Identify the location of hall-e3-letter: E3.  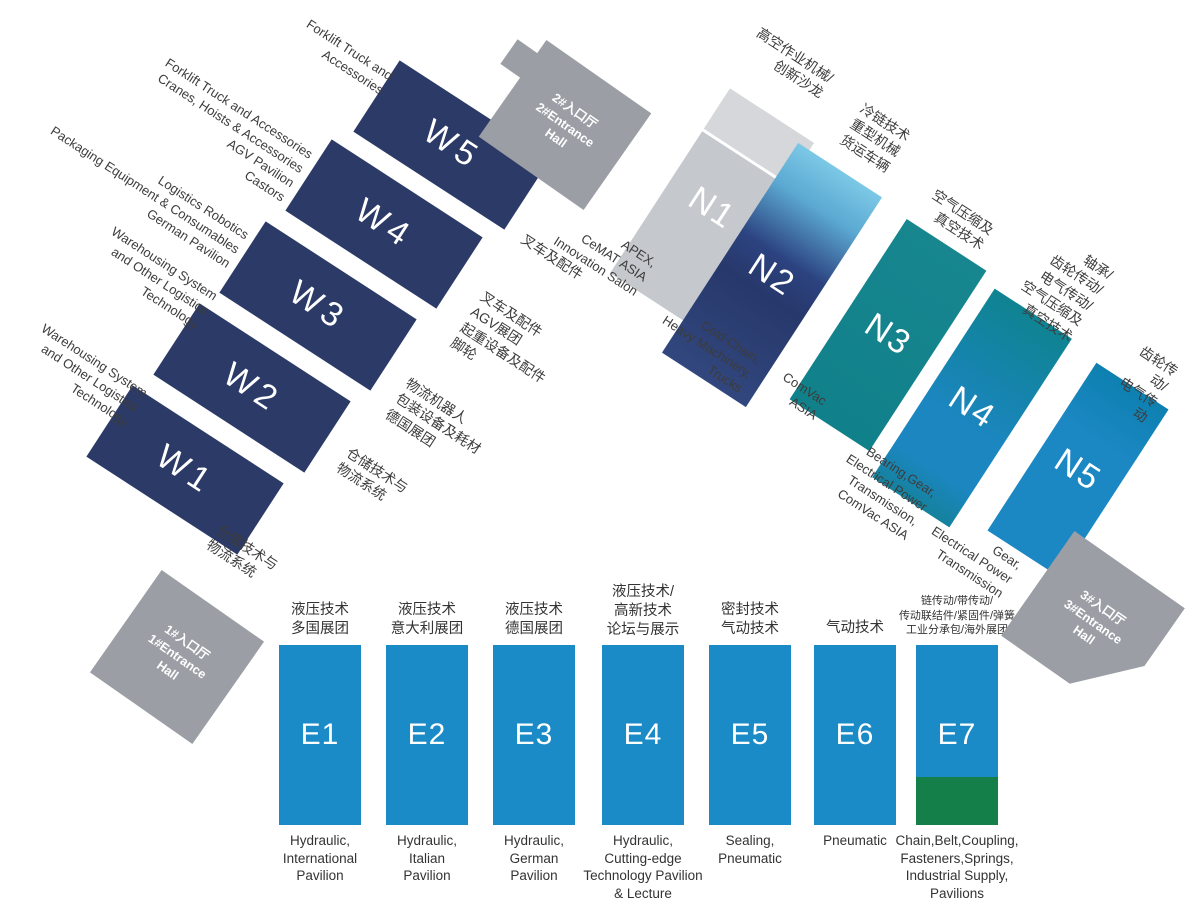
(534, 734).